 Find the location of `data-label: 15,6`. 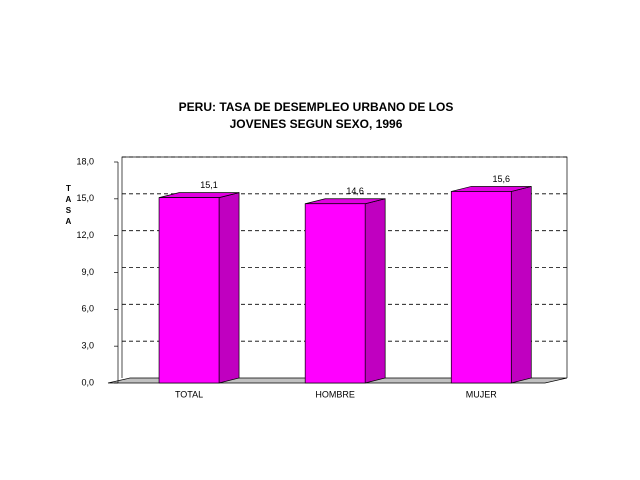

data-label: 15,6 is located at coordinates (502, 179).